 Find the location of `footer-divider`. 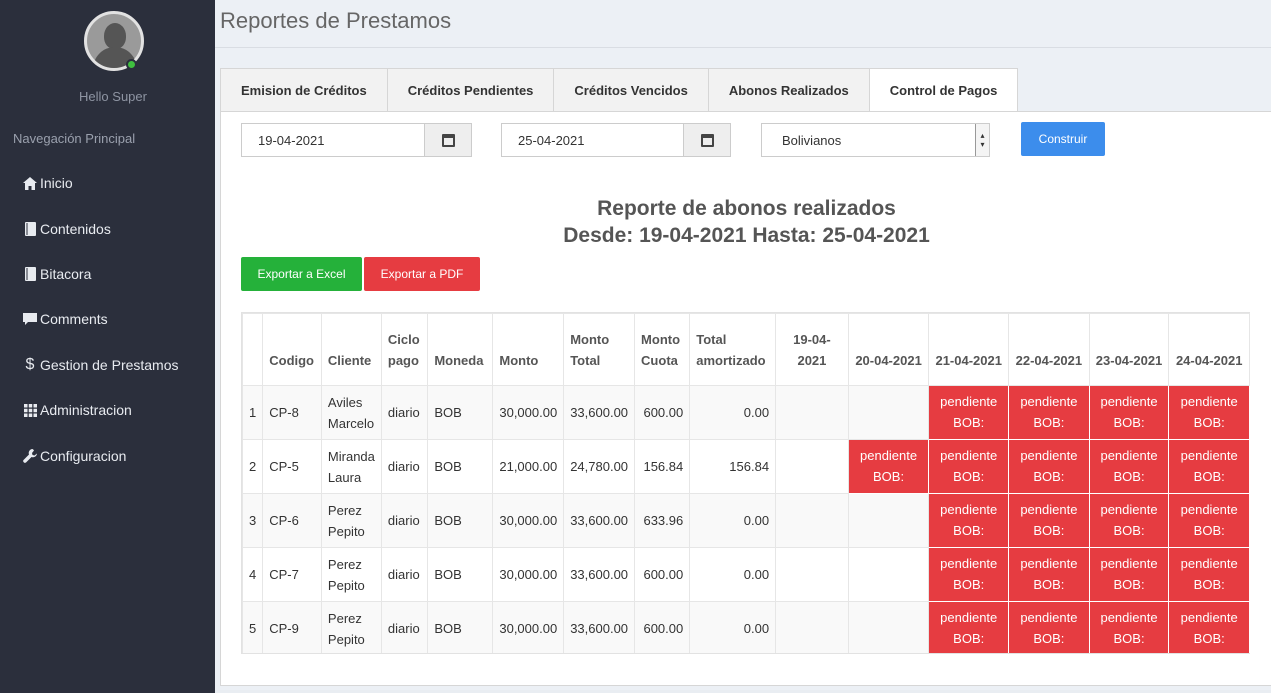

footer-divider is located at coordinates (743, 691).